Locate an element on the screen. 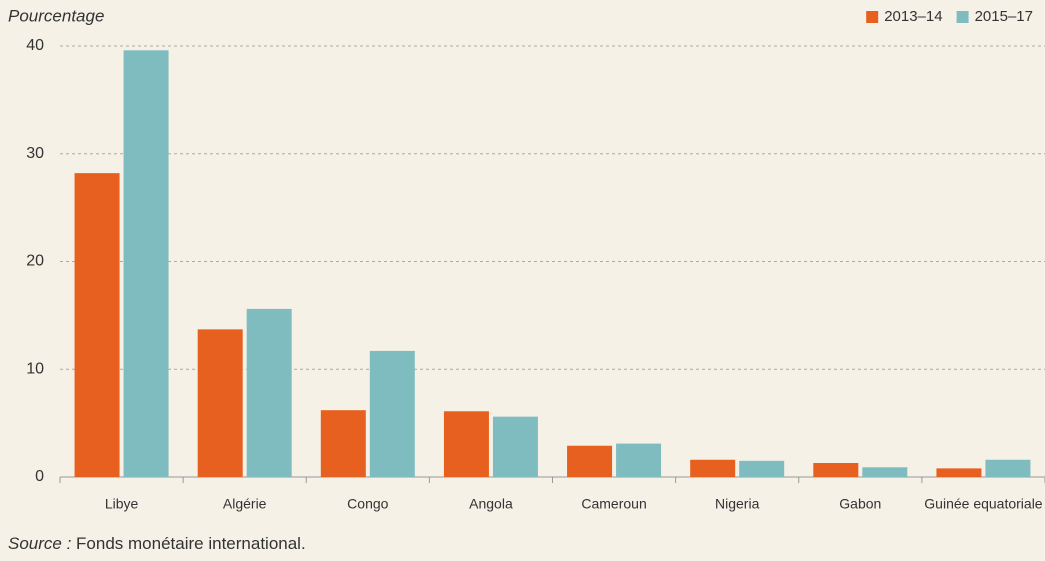 This screenshot has height=561, width=1045. x-tick-label: Algérie is located at coordinates (245, 504).